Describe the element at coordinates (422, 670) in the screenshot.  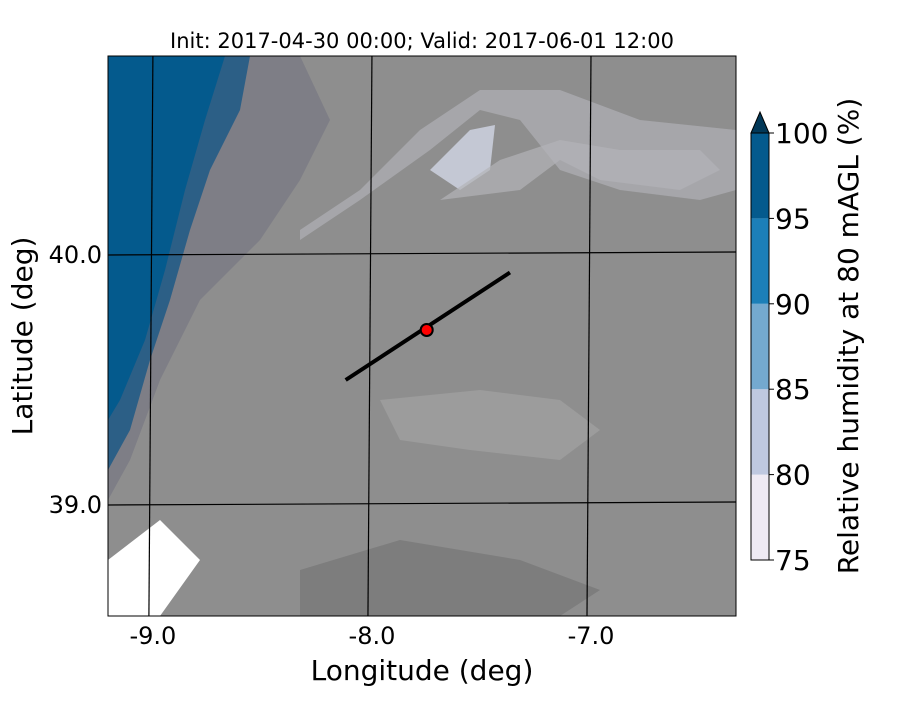
I see `x-axis-label: Longitude (deg)` at that location.